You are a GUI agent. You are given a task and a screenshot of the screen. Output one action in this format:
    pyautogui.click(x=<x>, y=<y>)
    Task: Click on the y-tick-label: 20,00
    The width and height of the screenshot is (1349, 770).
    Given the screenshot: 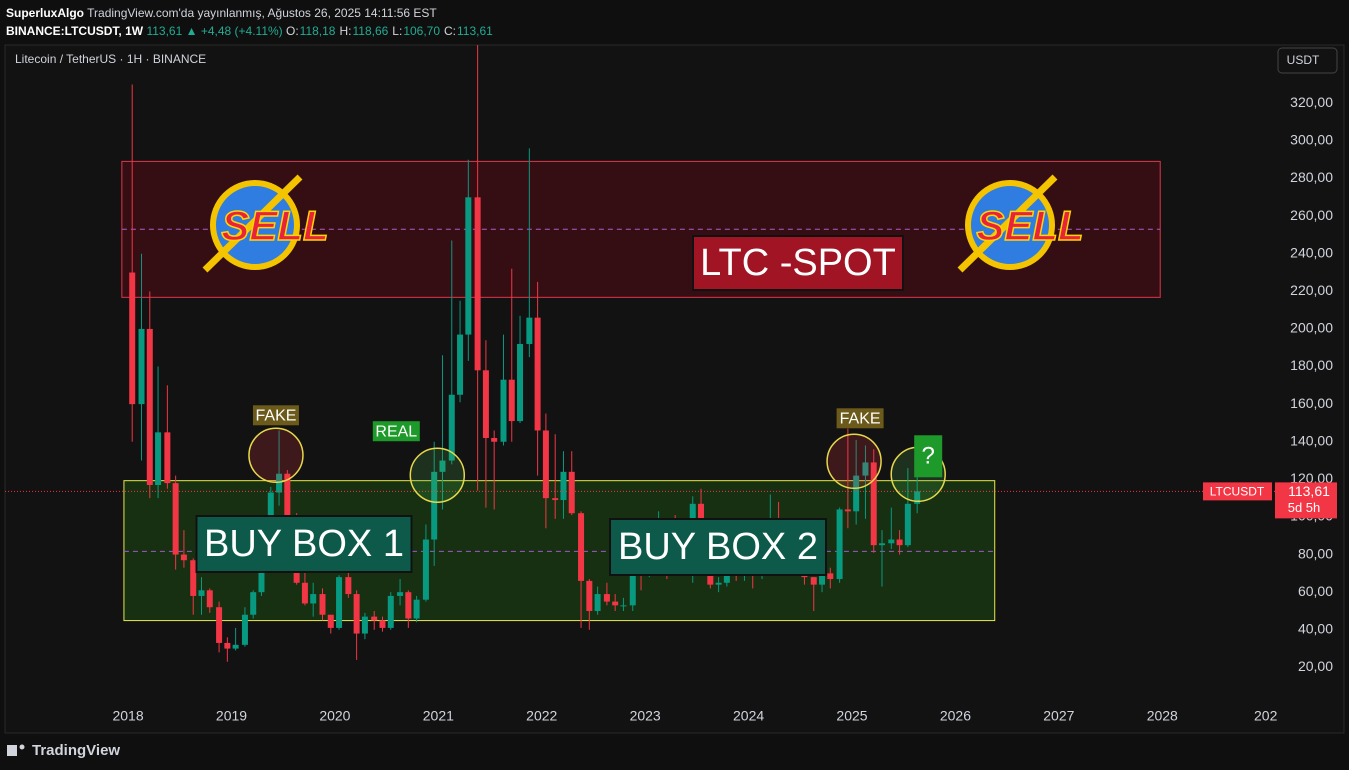 What is the action you would take?
    pyautogui.click(x=1315, y=666)
    